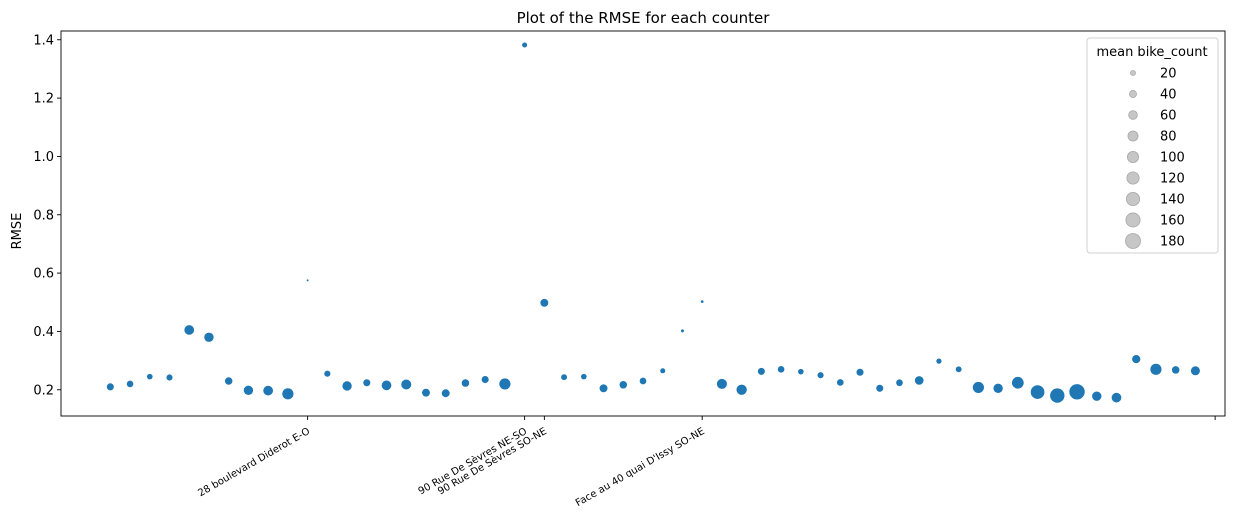 The image size is (1233, 527). I want to click on chart-title: Plot of the RMSE for each counter, so click(644, 18).